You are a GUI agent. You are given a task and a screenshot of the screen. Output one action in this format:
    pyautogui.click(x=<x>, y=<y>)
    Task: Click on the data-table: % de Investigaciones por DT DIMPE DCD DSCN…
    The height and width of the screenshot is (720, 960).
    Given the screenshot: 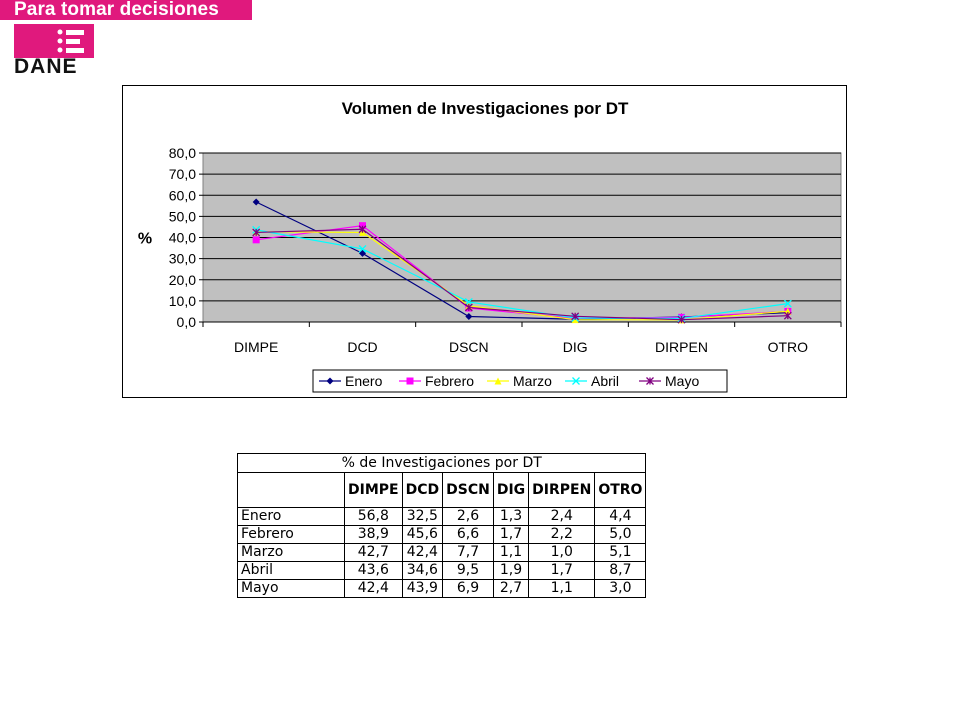 What is the action you would take?
    pyautogui.click(x=441, y=525)
    